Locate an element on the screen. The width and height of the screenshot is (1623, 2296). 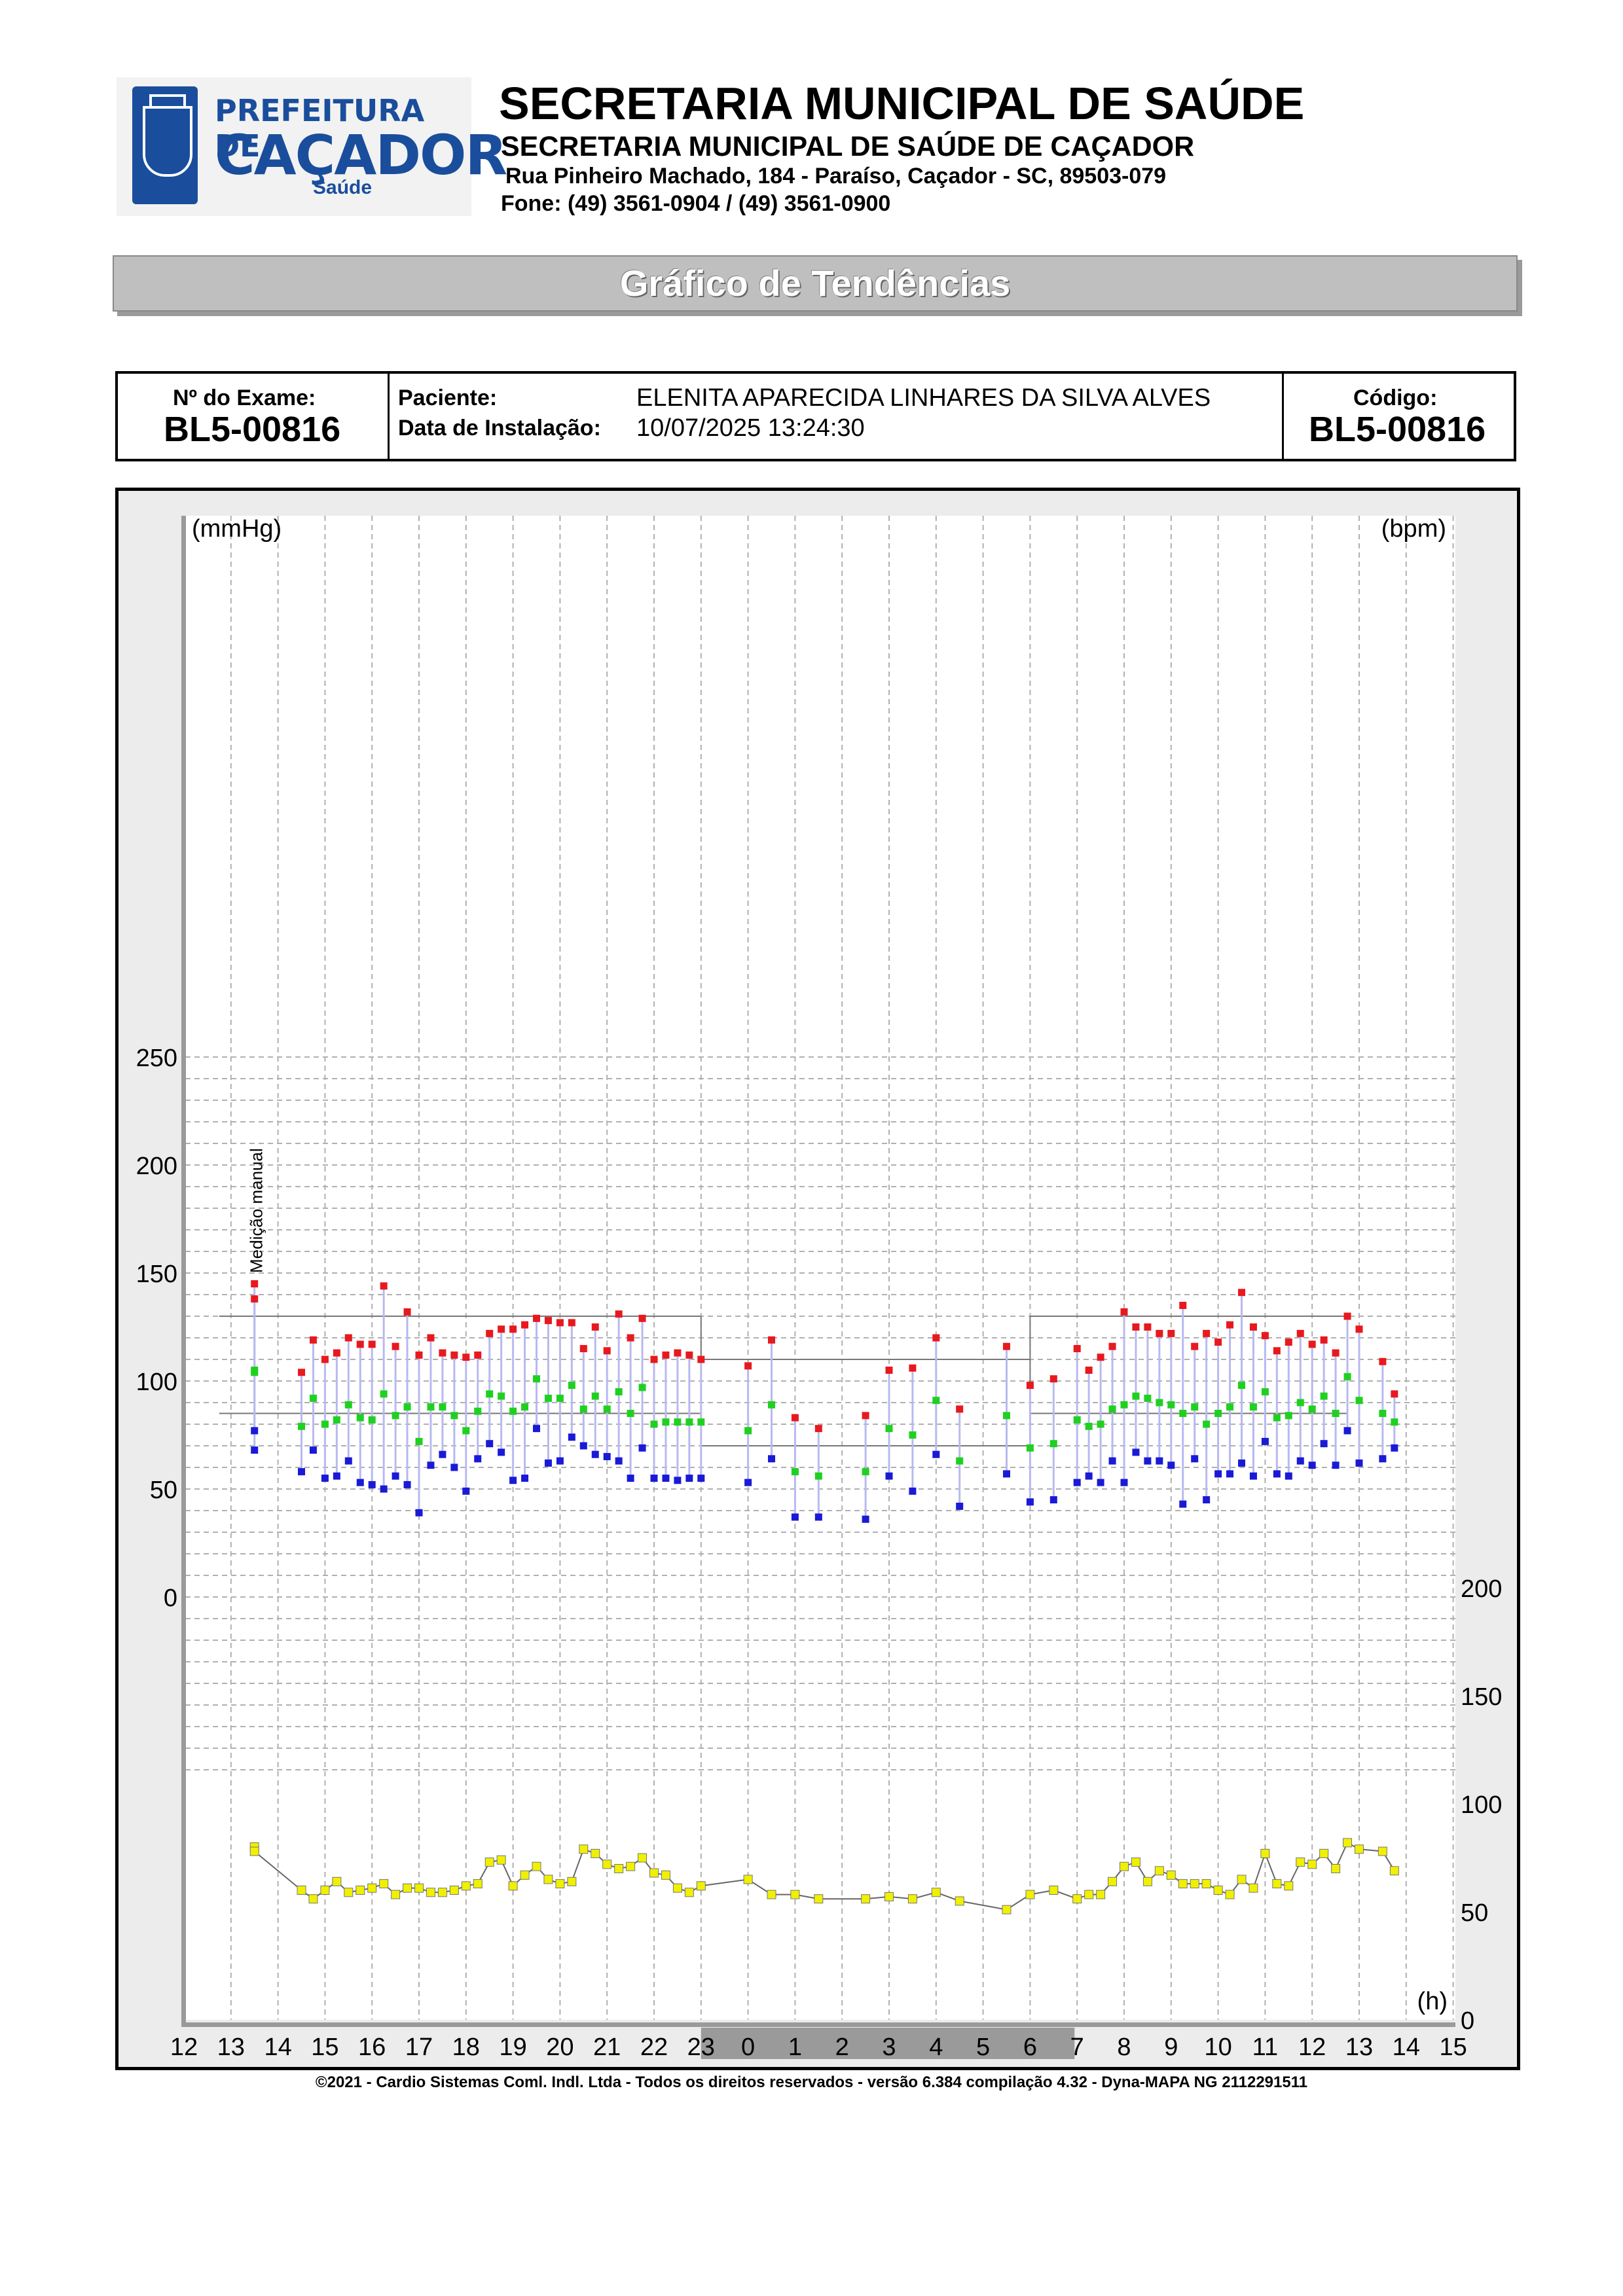
x-tick-label: 14 is located at coordinates (1406, 2047).